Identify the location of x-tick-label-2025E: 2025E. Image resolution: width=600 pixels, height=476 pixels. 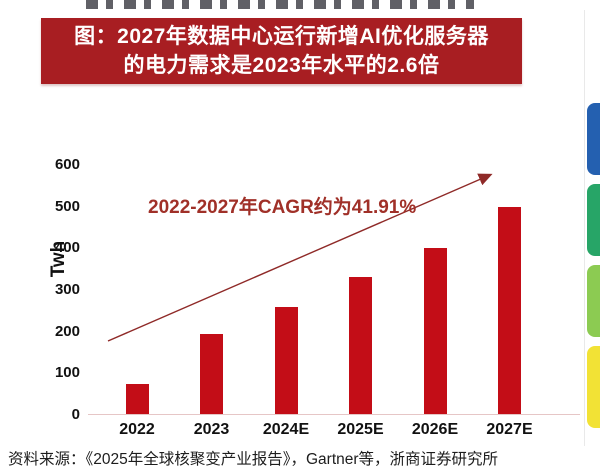
(360, 429).